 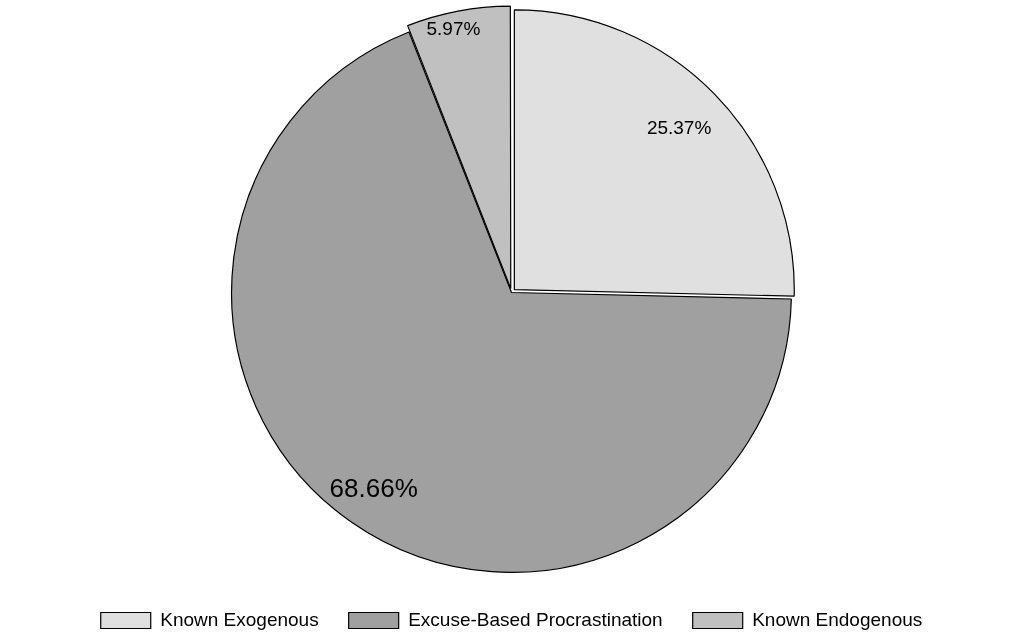 I want to click on legend-label: Excuse-Based Procrastination, so click(x=535, y=619).